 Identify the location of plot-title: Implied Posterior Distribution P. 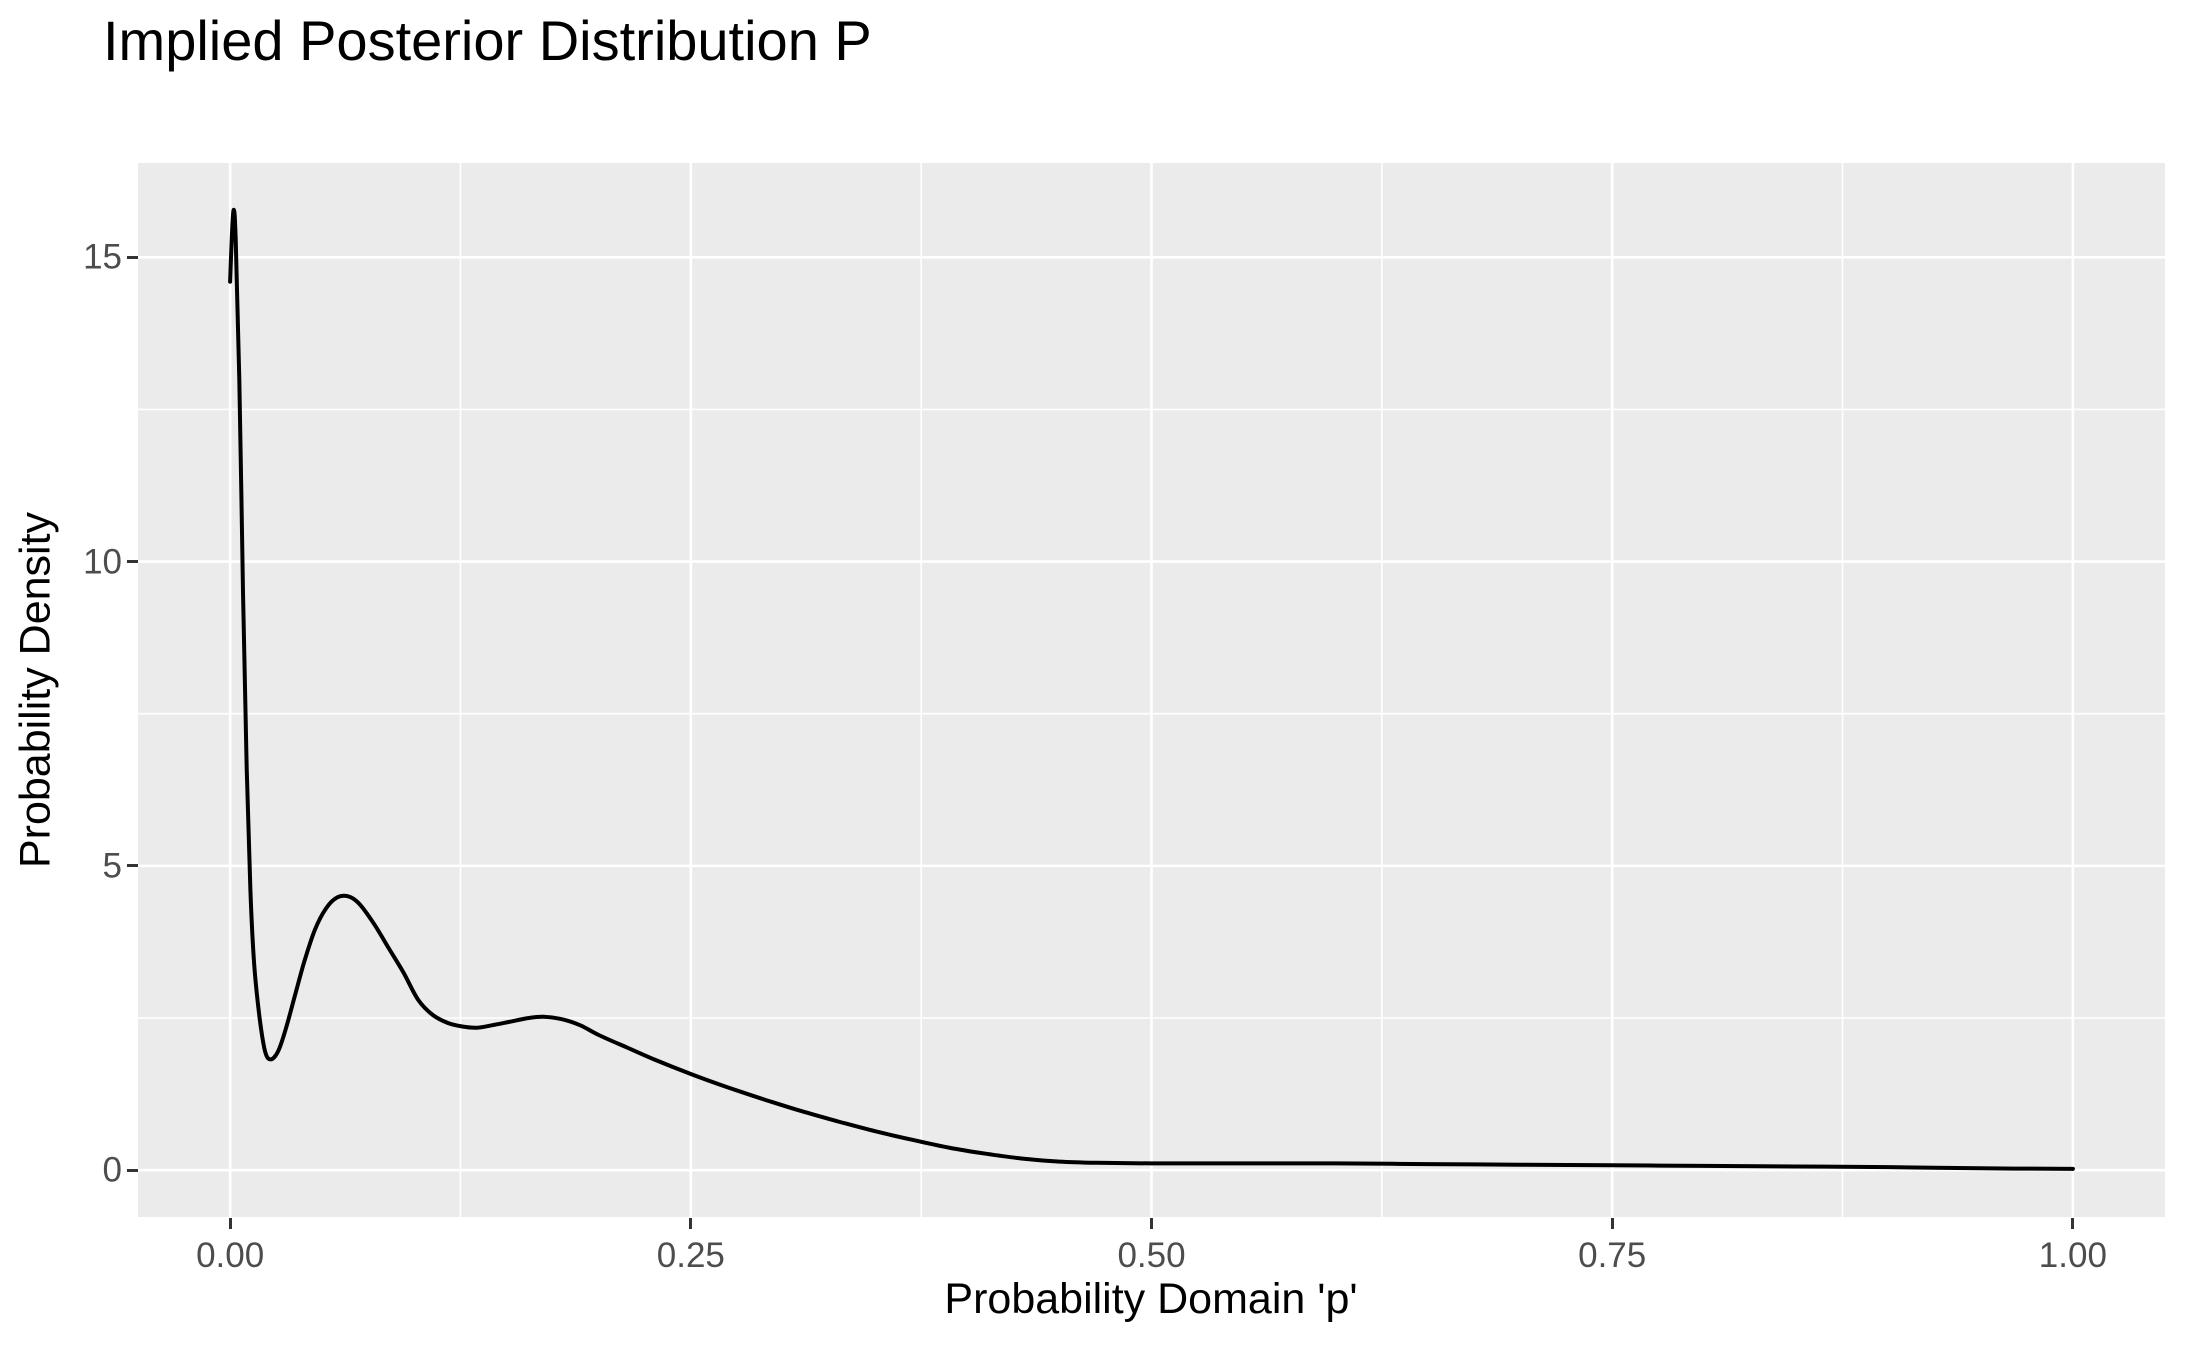
(487, 40).